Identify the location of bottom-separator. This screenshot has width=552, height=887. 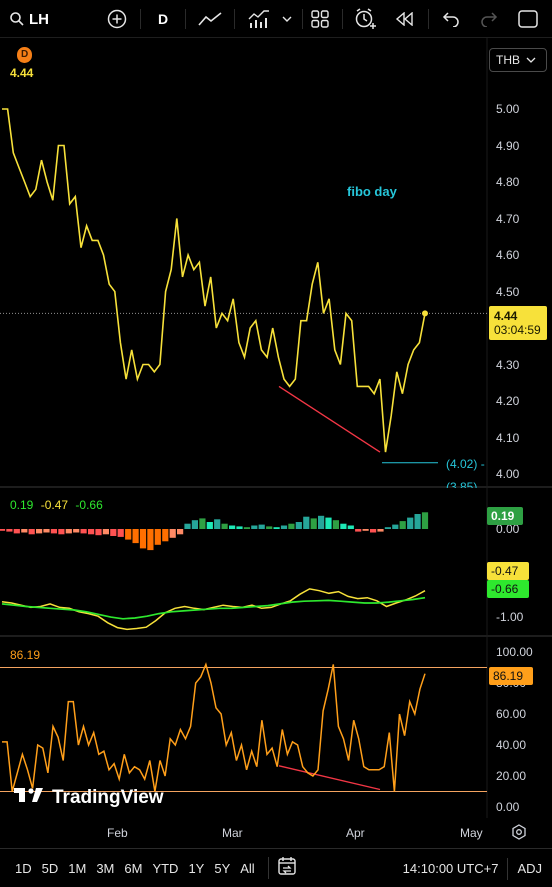
(268, 868).